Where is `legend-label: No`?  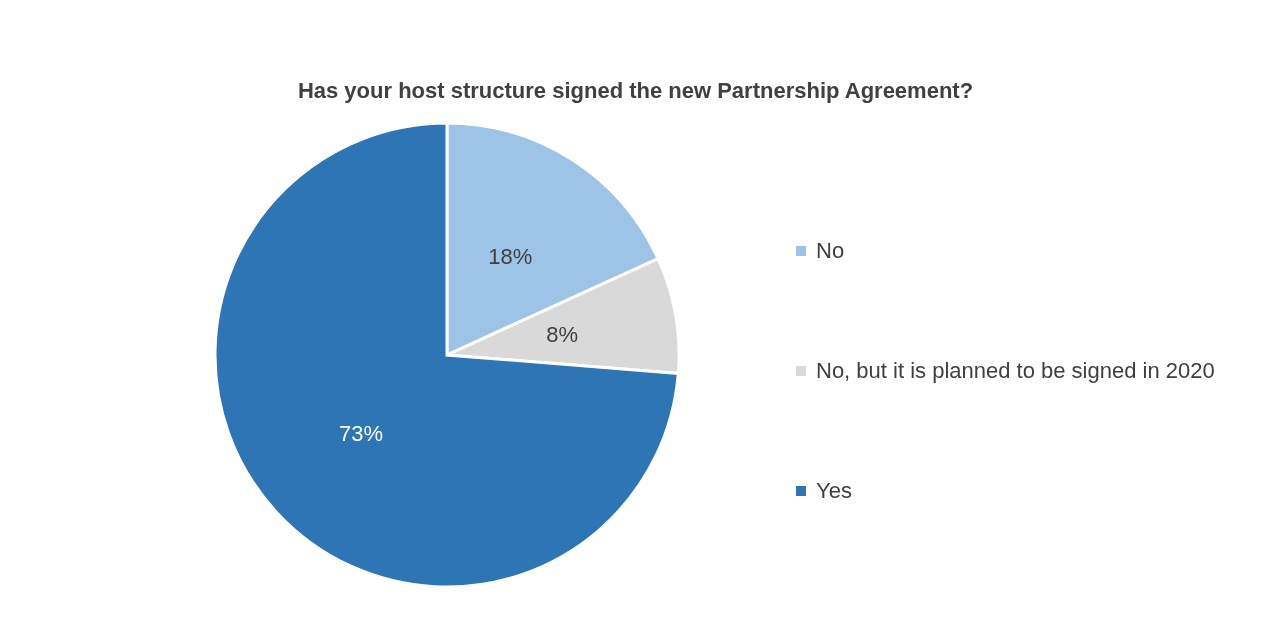
legend-label: No is located at coordinates (830, 250).